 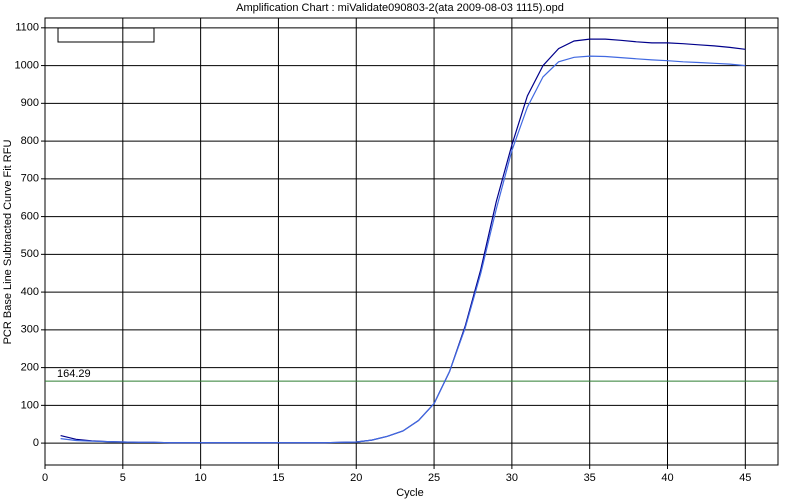 I want to click on x-tick-label: 45, so click(x=745, y=478).